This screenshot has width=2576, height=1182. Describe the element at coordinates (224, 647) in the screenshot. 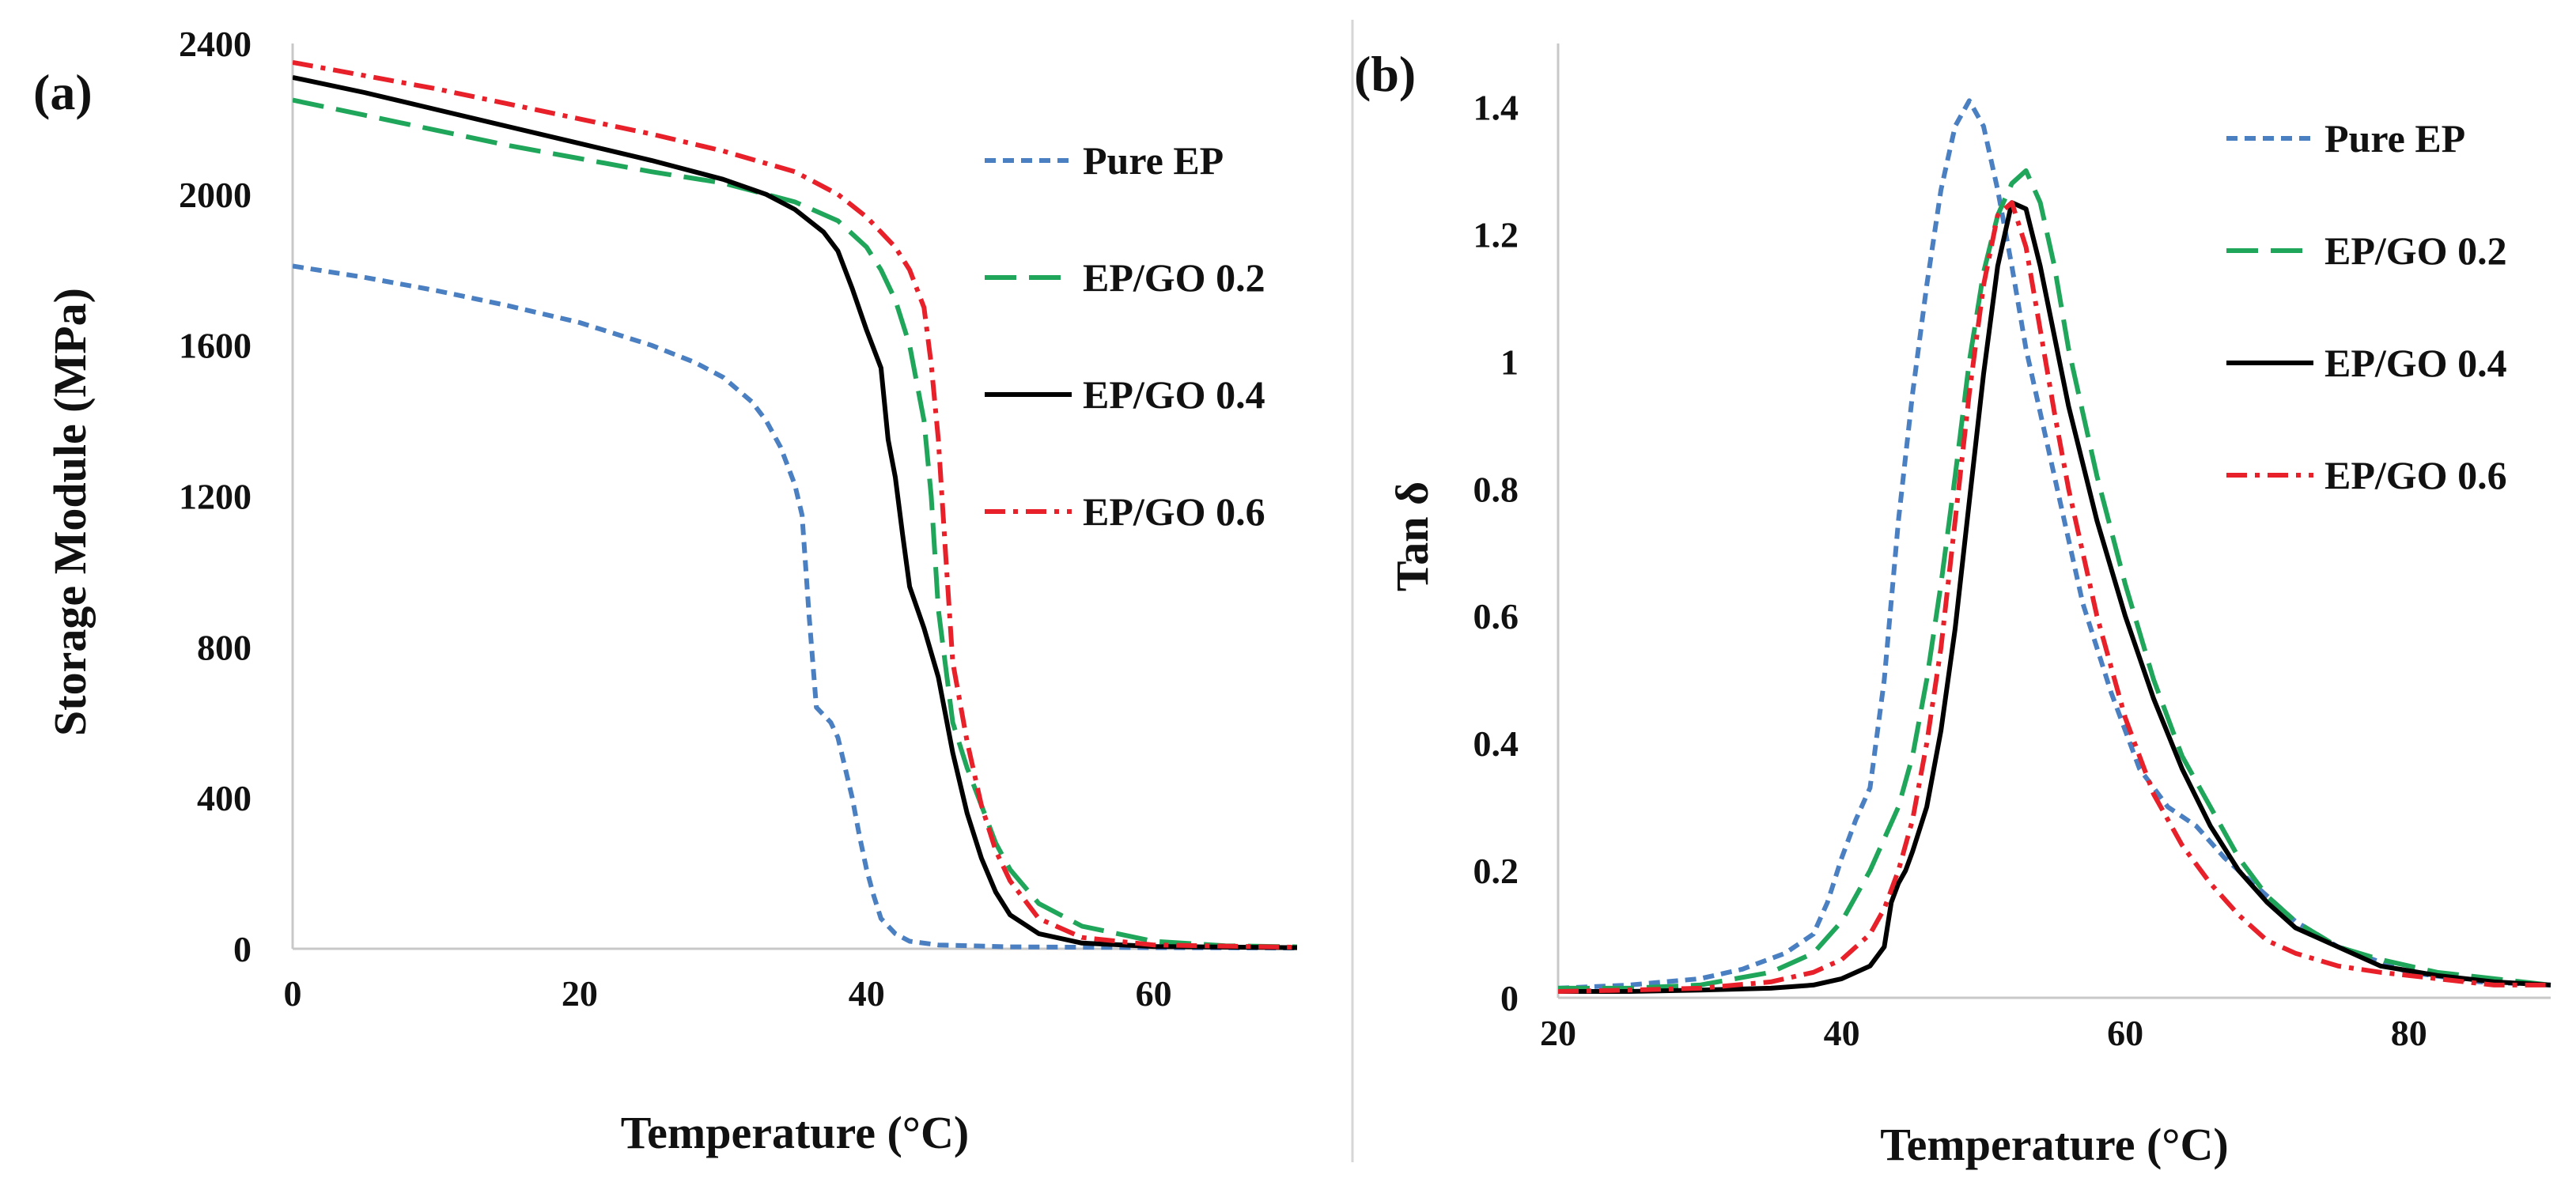

I see `y-tick-label: 800` at that location.